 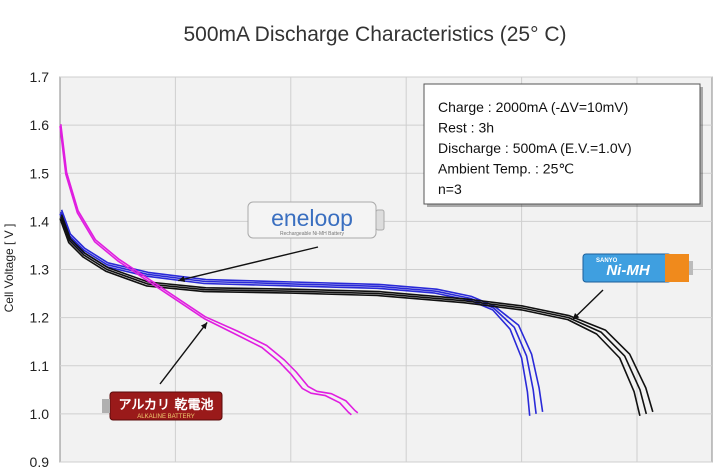 I want to click on eneloop-subtext: Rechargeable Ni-MH Battery, so click(x=312, y=234).